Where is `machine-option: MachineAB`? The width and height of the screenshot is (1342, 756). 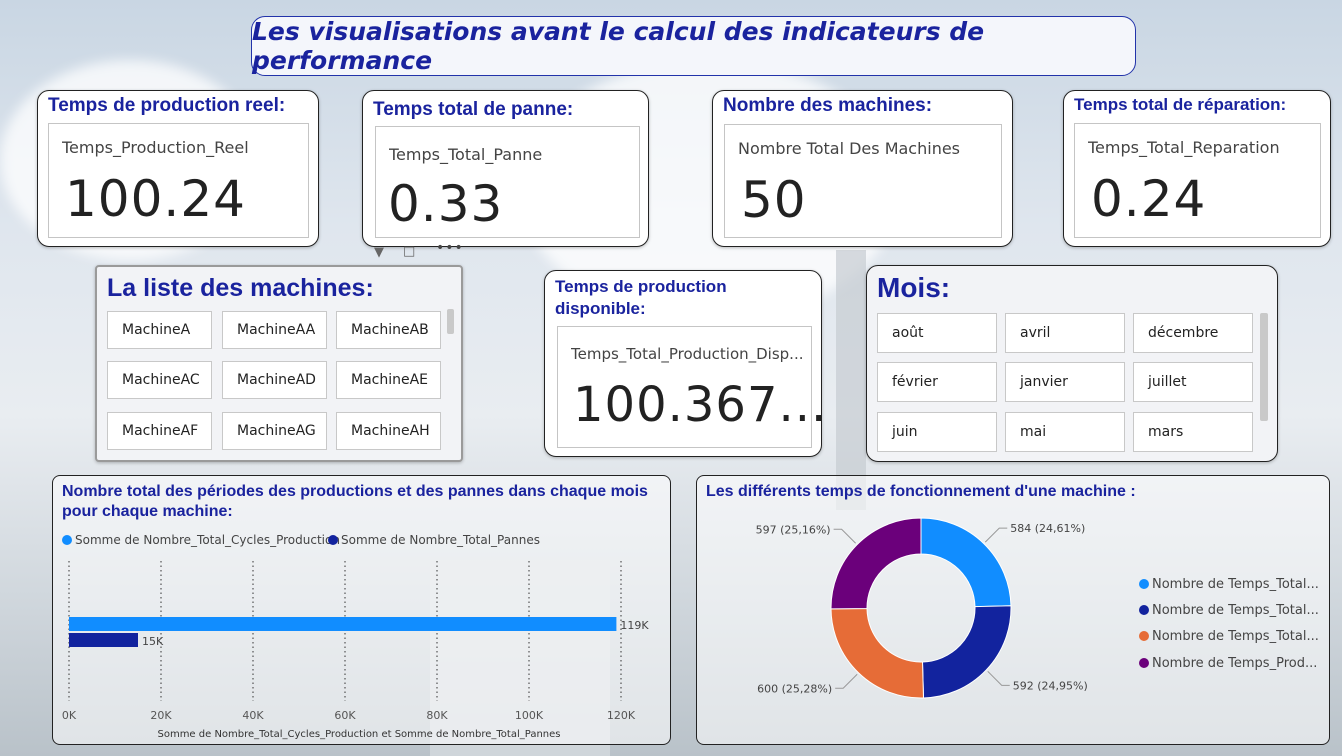
machine-option: MachineAB is located at coordinates (388, 330).